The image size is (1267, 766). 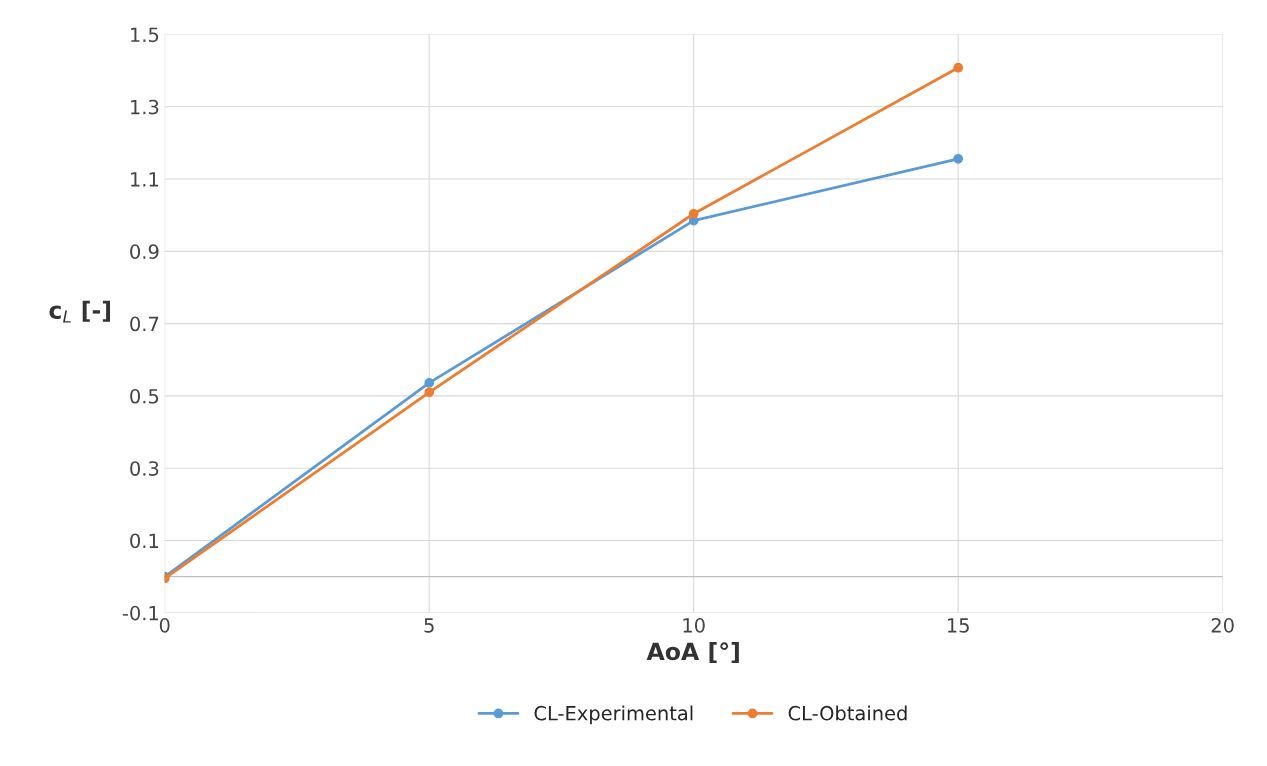 What do you see at coordinates (145, 179) in the screenshot?
I see `y-tick-label: 1.1` at bounding box center [145, 179].